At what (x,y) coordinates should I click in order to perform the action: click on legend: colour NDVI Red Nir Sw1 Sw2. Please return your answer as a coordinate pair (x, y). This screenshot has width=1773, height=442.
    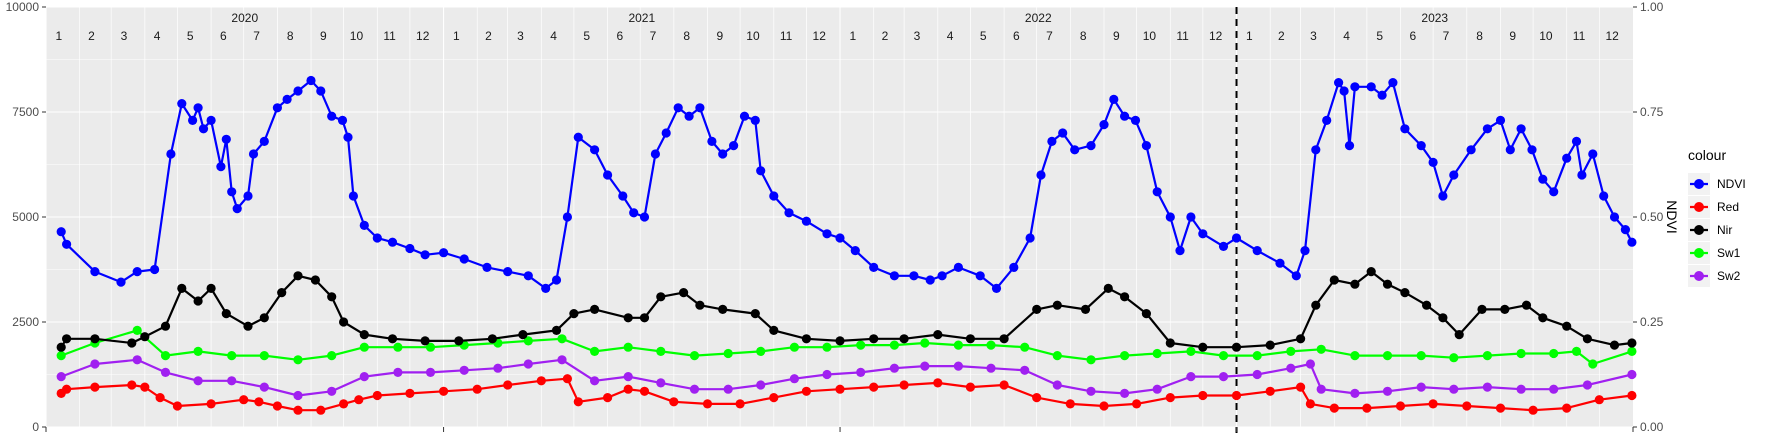
    Looking at the image, I should click on (1717, 217).